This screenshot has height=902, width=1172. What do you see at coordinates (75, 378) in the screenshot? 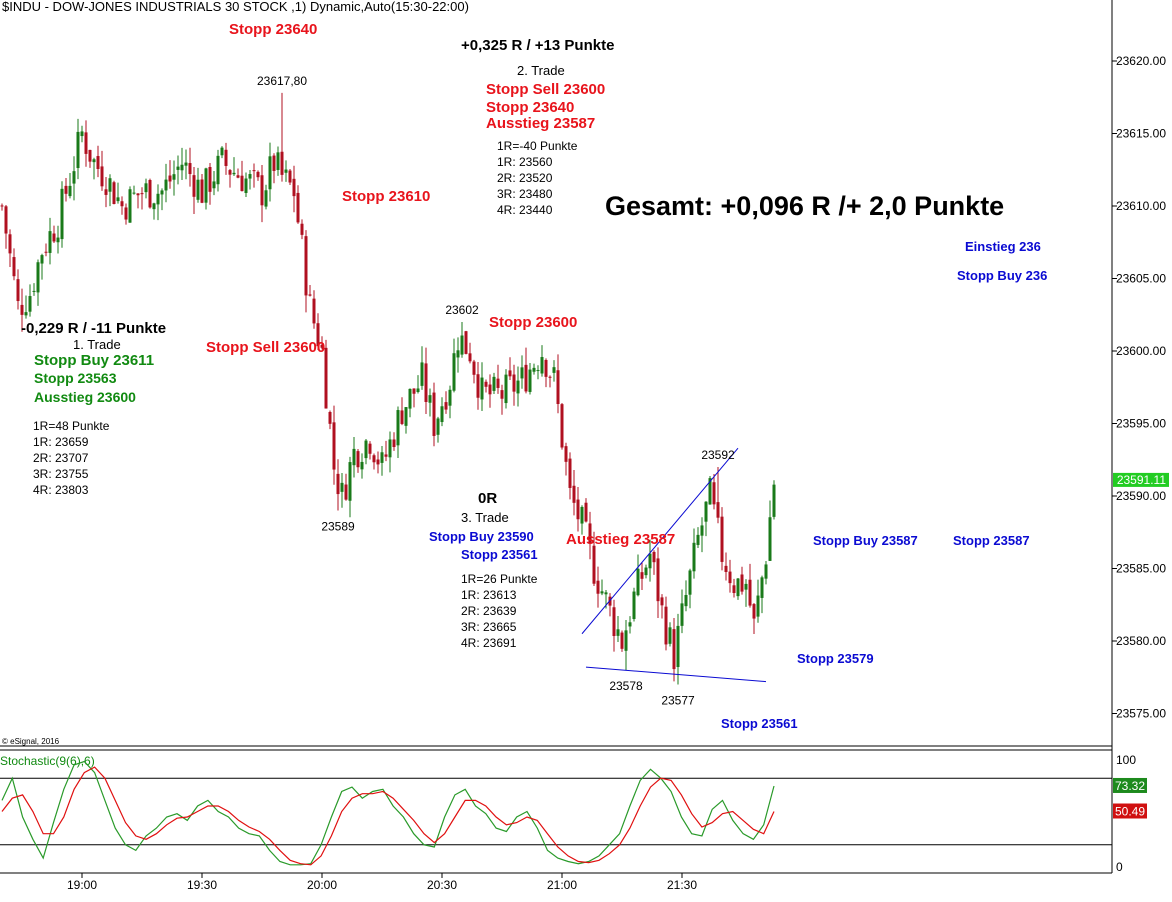
I see `trade-annotation: Stopp 23563` at bounding box center [75, 378].